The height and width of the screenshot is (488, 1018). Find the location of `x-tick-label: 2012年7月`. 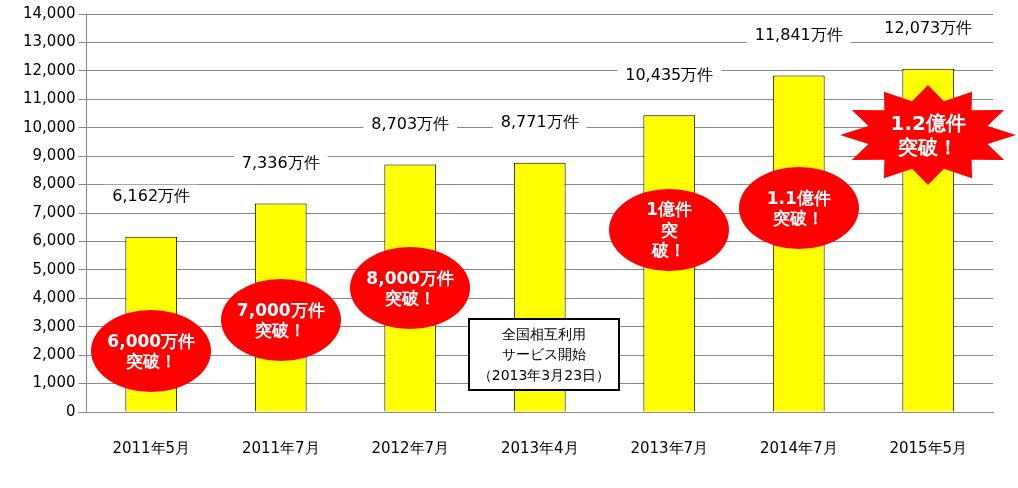

x-tick-label: 2012年7月 is located at coordinates (410, 447).